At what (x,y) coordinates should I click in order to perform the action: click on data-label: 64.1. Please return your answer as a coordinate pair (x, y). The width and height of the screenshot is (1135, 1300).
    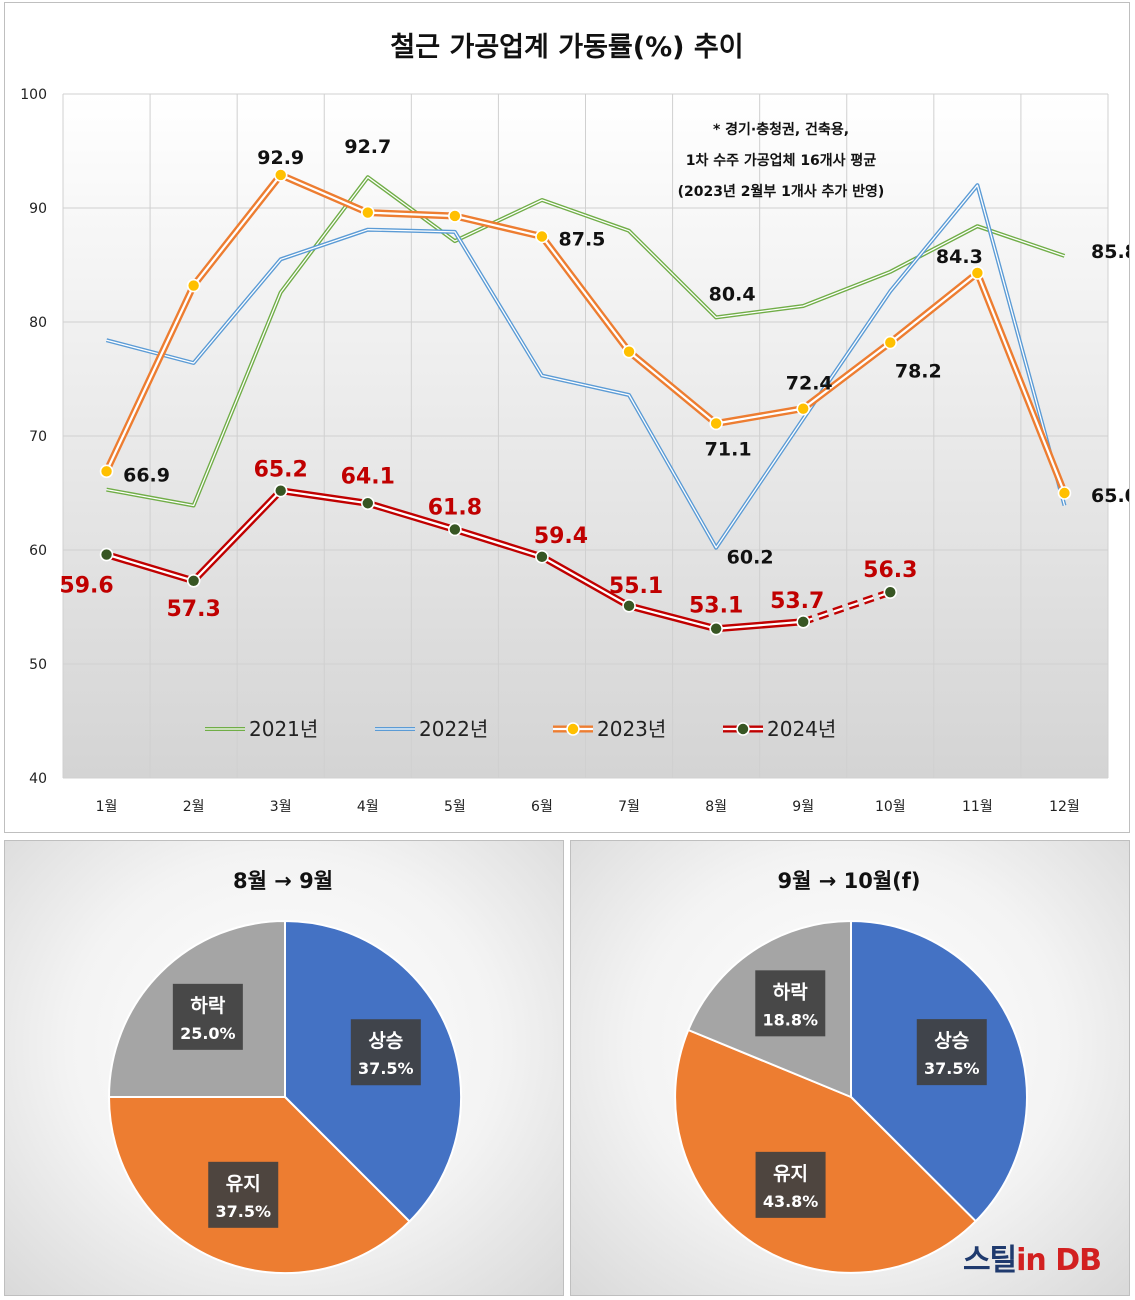
    Looking at the image, I should click on (368, 476).